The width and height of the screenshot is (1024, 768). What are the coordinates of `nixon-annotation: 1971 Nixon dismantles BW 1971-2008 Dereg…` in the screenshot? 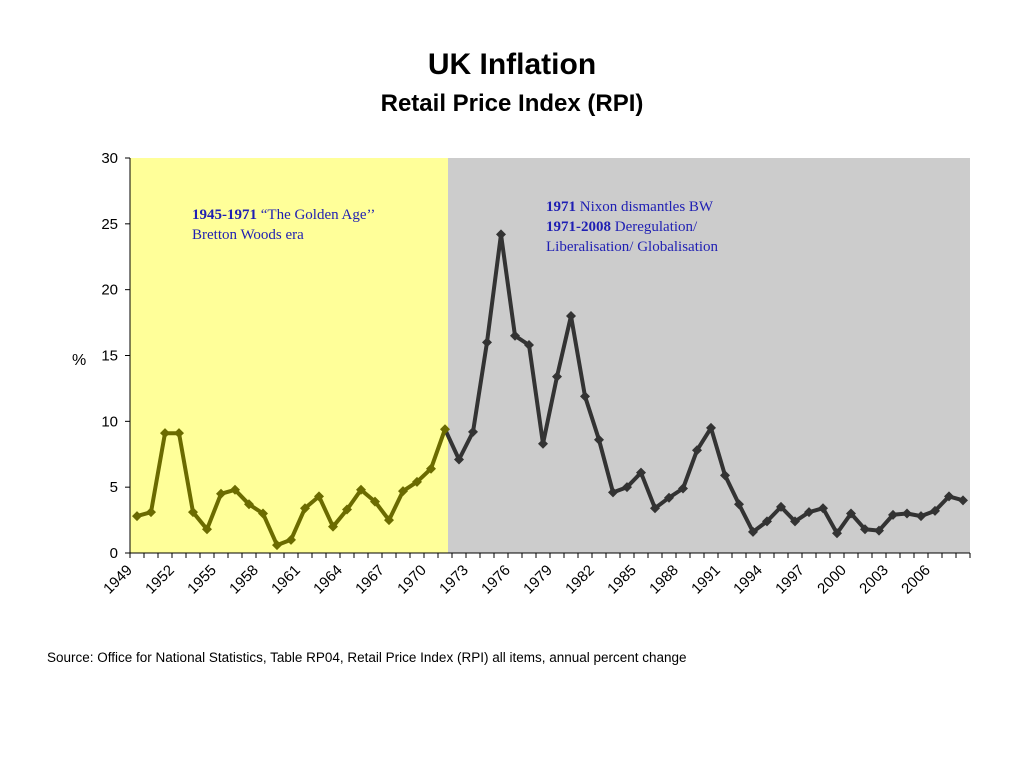 It's located at (632, 227).